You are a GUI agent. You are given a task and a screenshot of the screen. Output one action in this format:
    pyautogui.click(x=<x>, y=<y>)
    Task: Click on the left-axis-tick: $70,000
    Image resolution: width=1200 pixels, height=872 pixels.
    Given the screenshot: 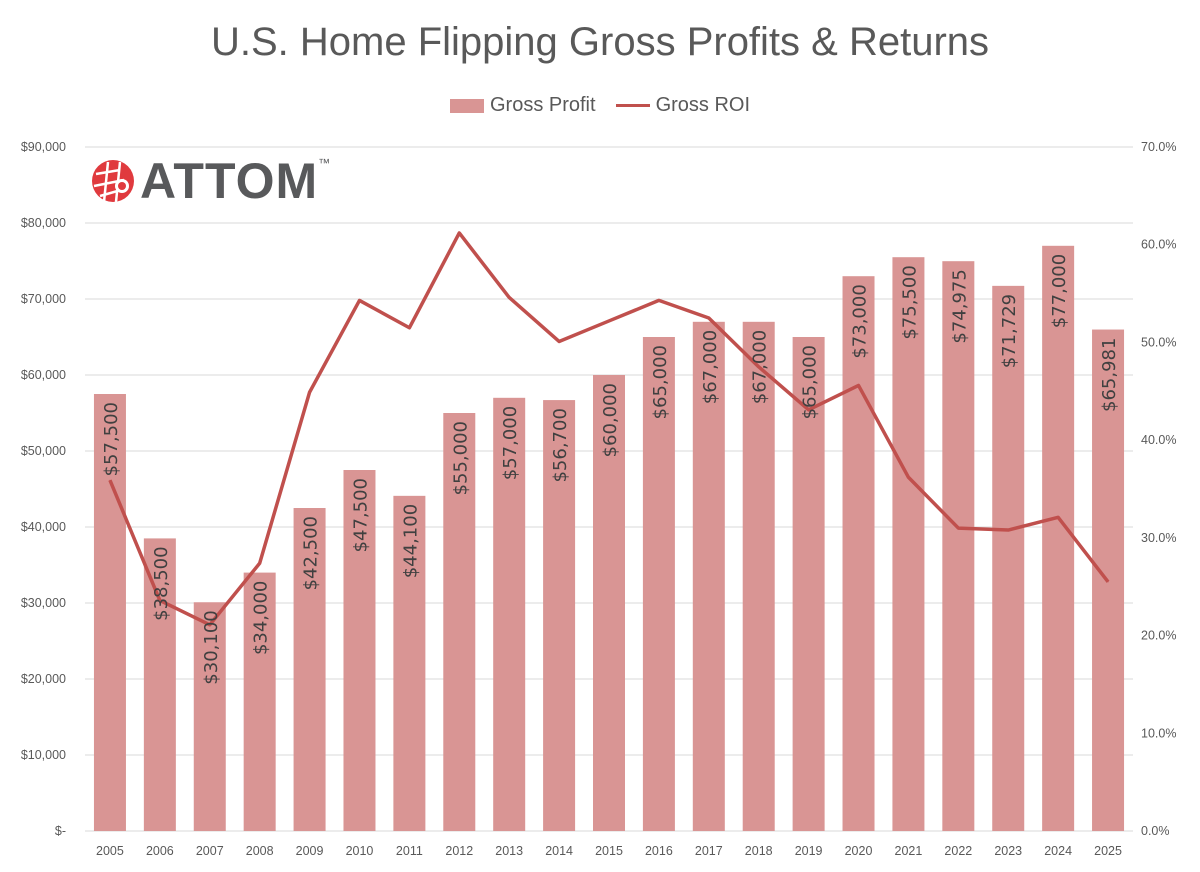 What is the action you would take?
    pyautogui.click(x=43, y=299)
    